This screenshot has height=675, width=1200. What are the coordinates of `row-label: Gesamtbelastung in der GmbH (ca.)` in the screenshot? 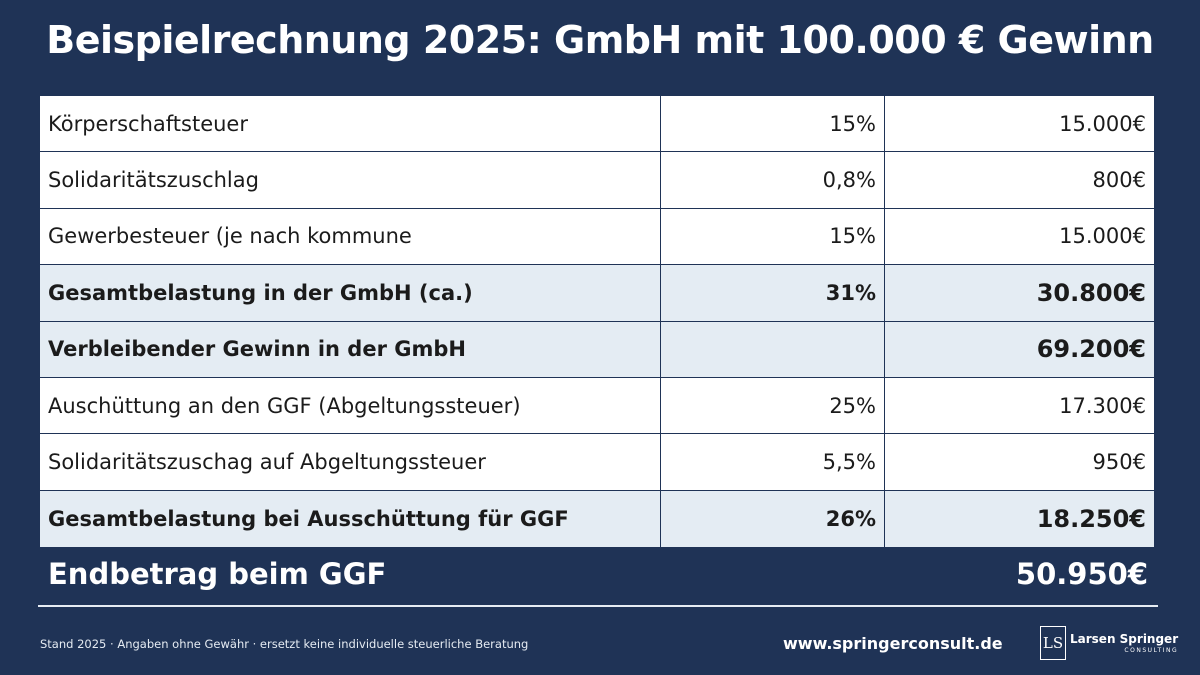 It's located at (350, 293).